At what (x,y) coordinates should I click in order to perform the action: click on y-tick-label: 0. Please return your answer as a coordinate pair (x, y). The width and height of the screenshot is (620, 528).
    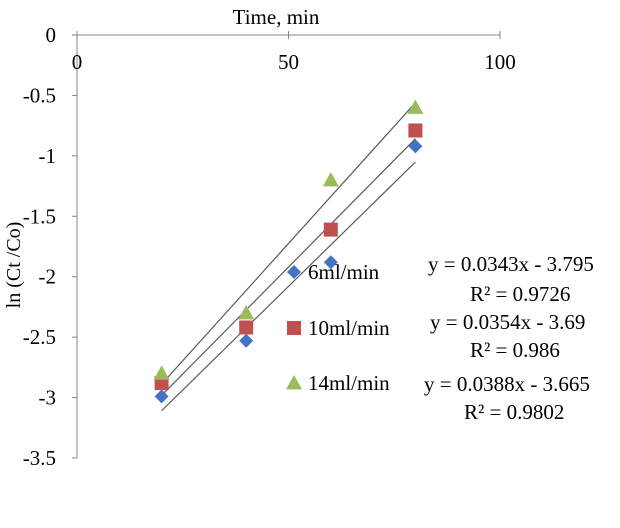
    Looking at the image, I should click on (51, 35).